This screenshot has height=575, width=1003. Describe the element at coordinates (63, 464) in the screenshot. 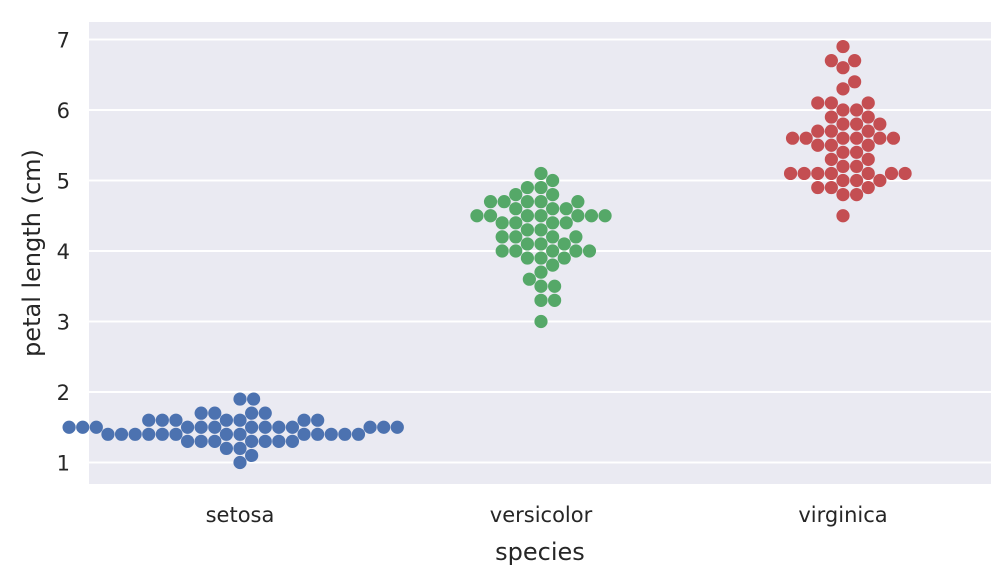

I see `y-tick-label: 1` at that location.